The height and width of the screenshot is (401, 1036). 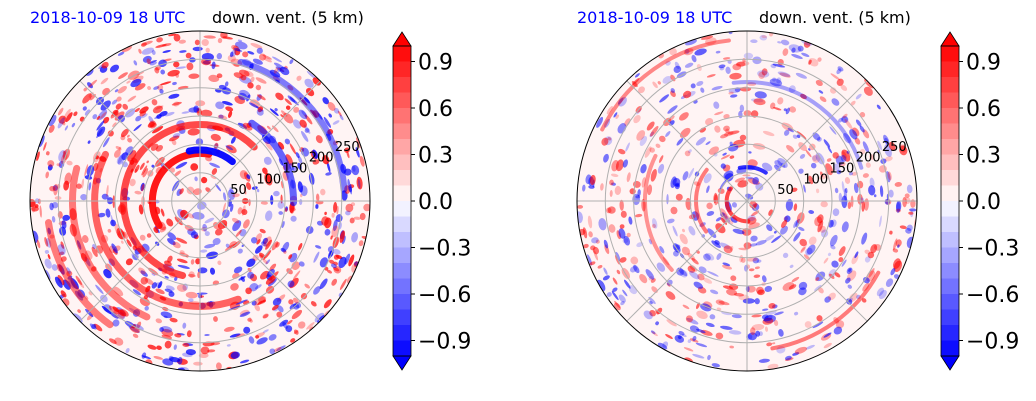 What do you see at coordinates (444, 295) in the screenshot?
I see `colorbar-tick-label: −0.6` at bounding box center [444, 295].